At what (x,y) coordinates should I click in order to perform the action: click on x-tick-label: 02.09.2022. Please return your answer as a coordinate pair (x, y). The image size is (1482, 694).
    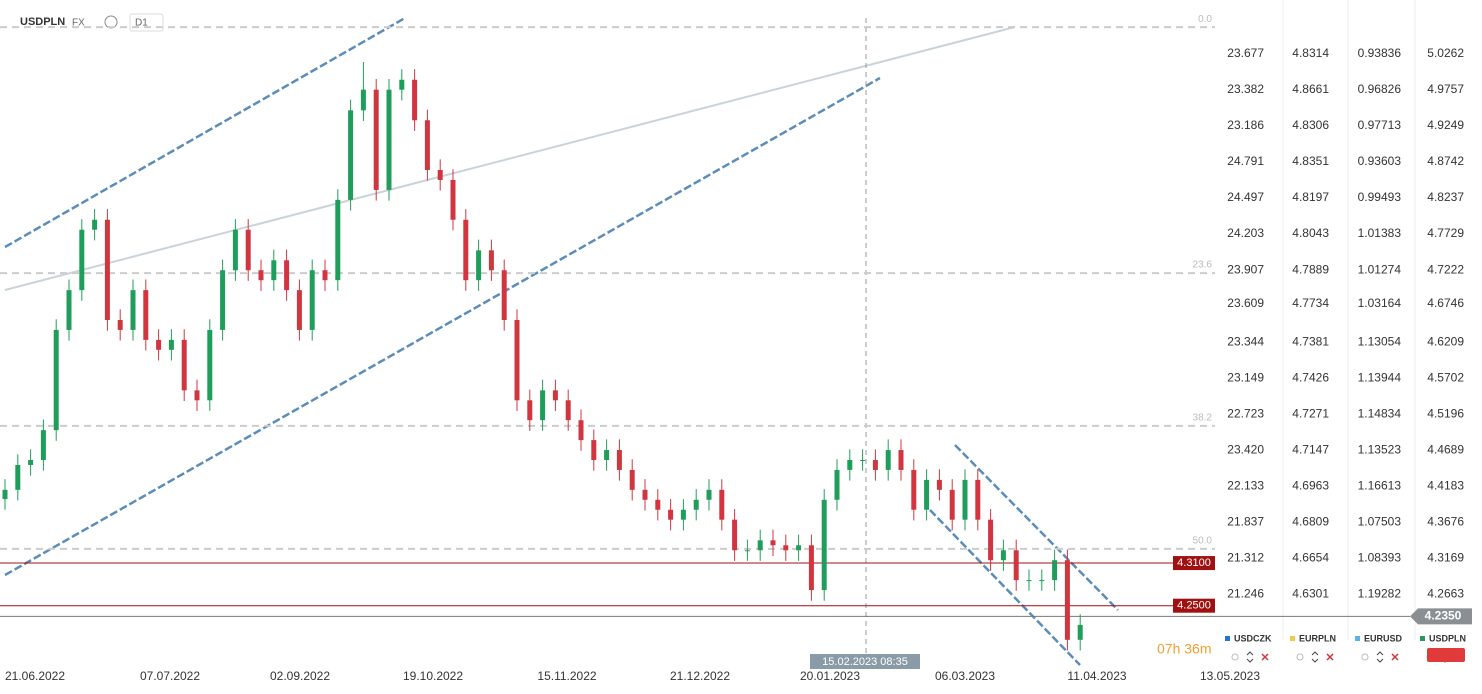
    Looking at the image, I should click on (300, 676).